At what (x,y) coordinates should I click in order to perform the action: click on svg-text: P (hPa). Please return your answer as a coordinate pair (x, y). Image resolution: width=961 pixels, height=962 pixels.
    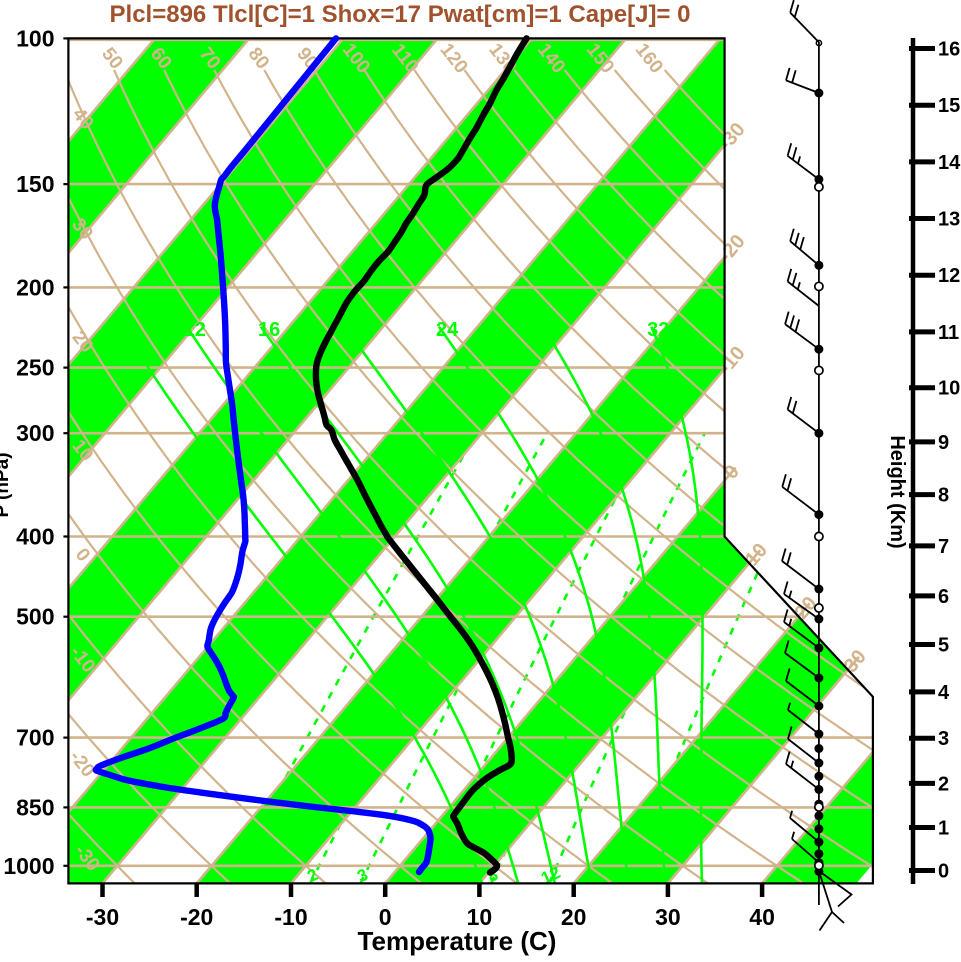
    Looking at the image, I should click on (6, 484).